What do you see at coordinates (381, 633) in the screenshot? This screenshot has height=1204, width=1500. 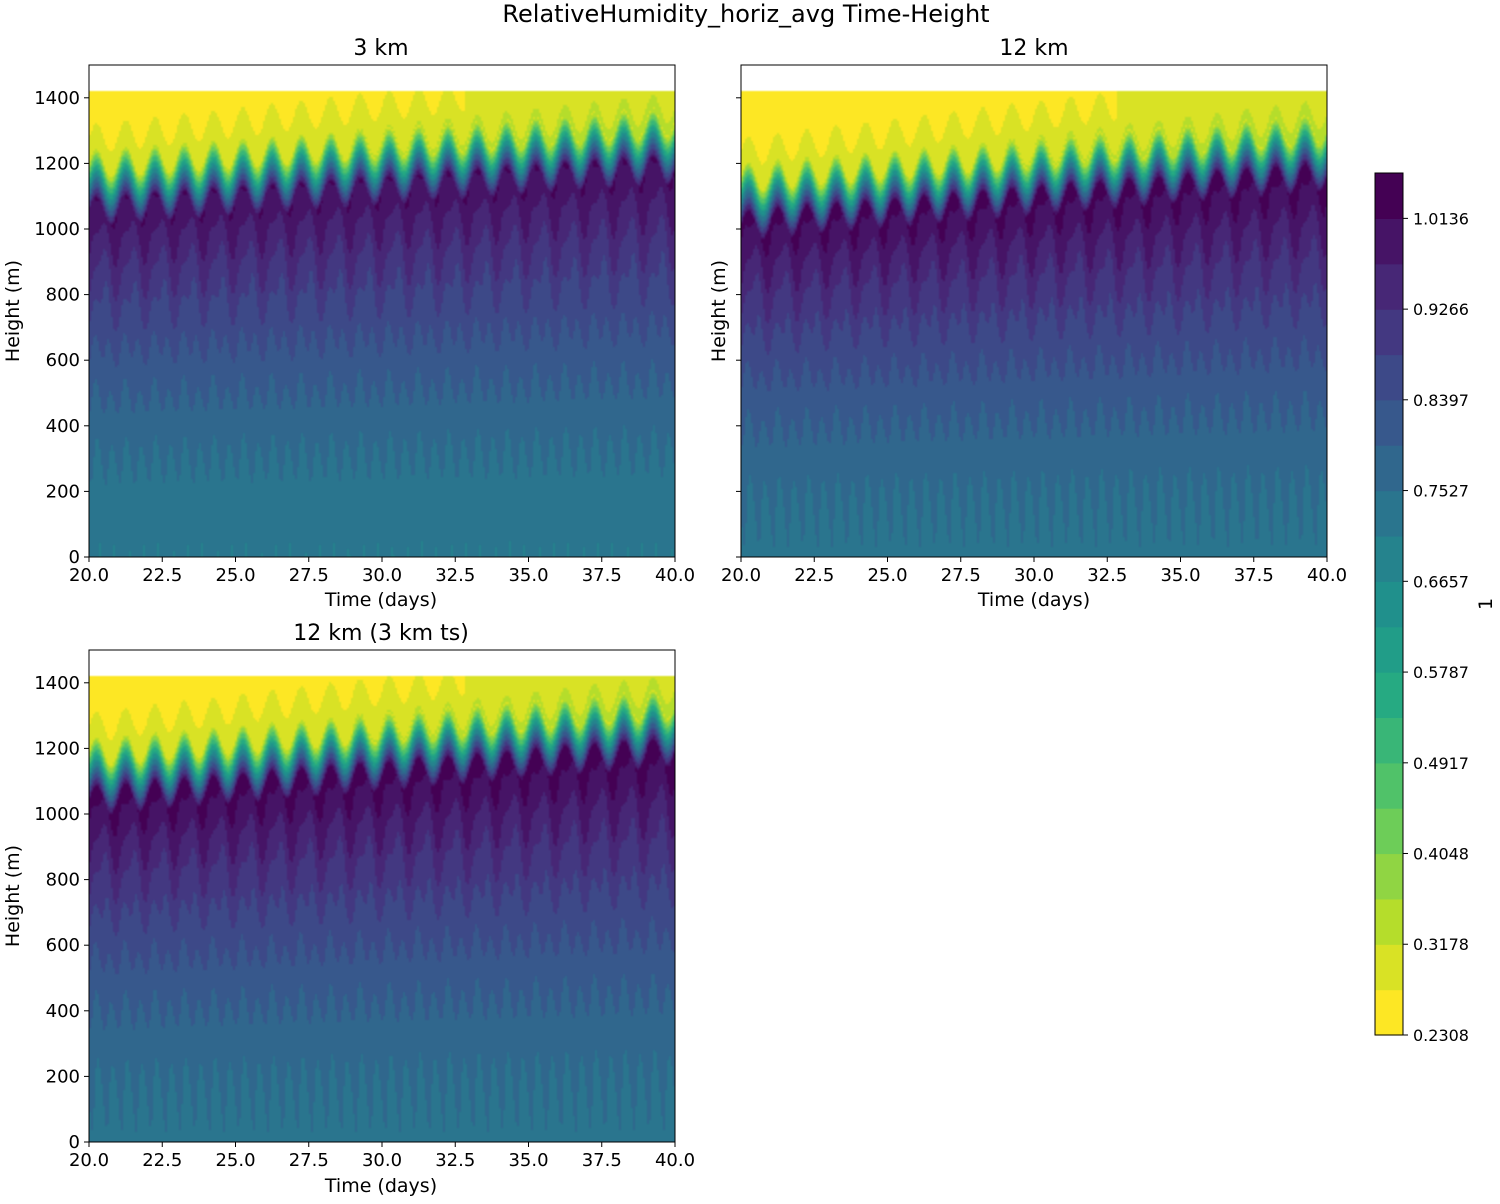 I see `panel-title: 12 km (3 km ts)` at bounding box center [381, 633].